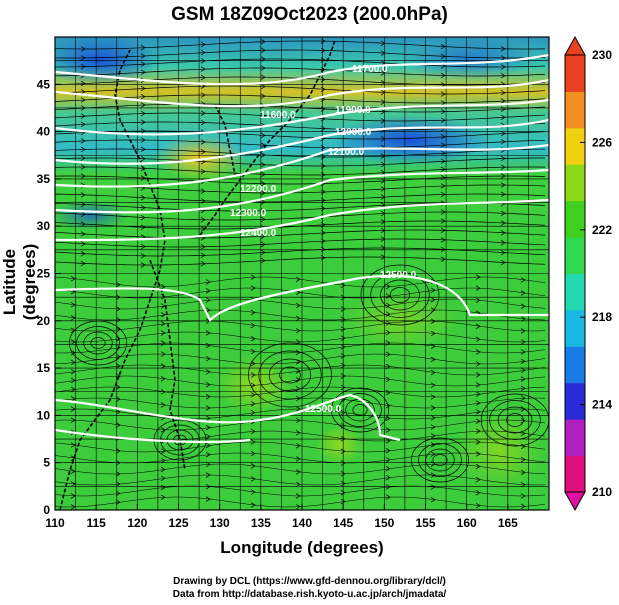 The width and height of the screenshot is (619, 605). Describe the element at coordinates (178, 523) in the screenshot. I see `x-tick-label: 125` at that location.